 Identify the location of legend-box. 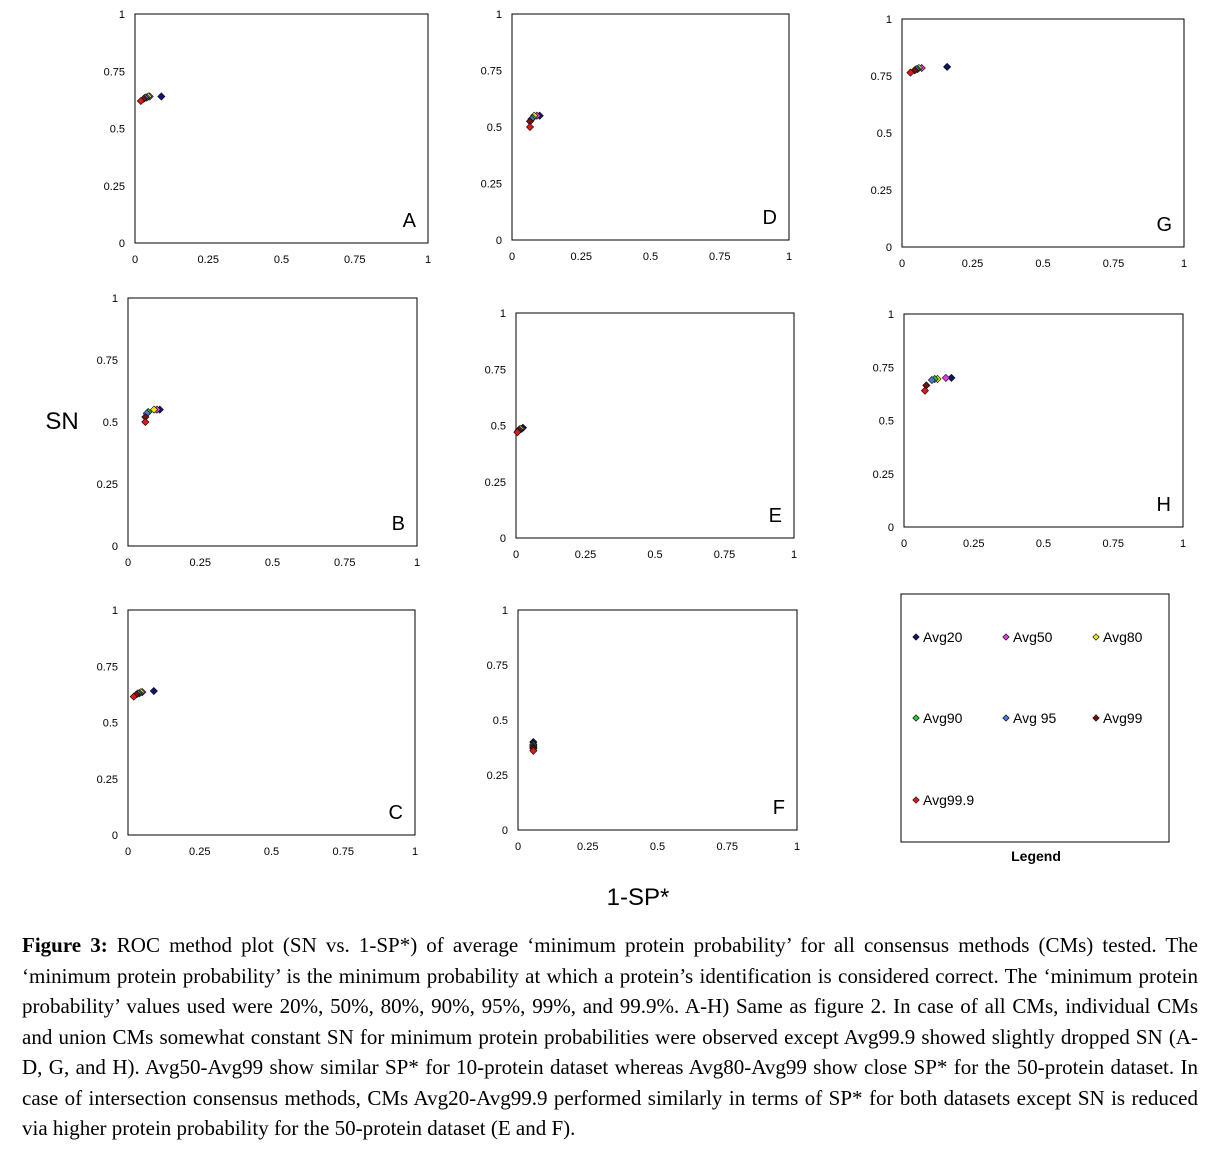
(1035, 718).